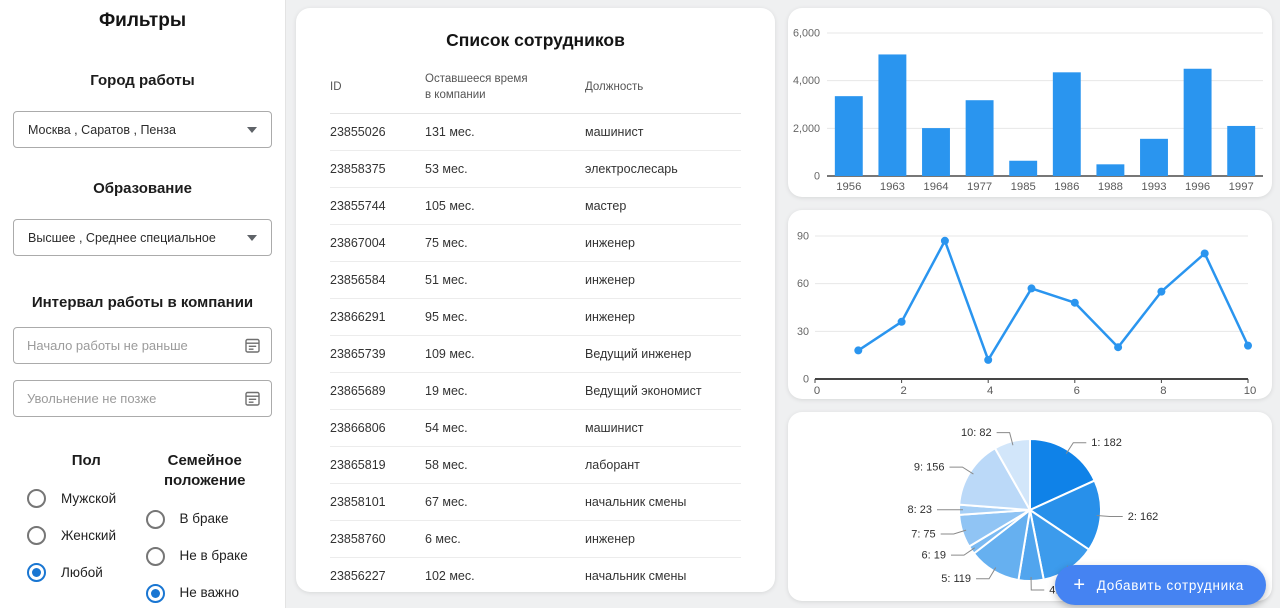  I want to click on table-row: 23858101 67 мес. начальник смены, so click(535, 502).